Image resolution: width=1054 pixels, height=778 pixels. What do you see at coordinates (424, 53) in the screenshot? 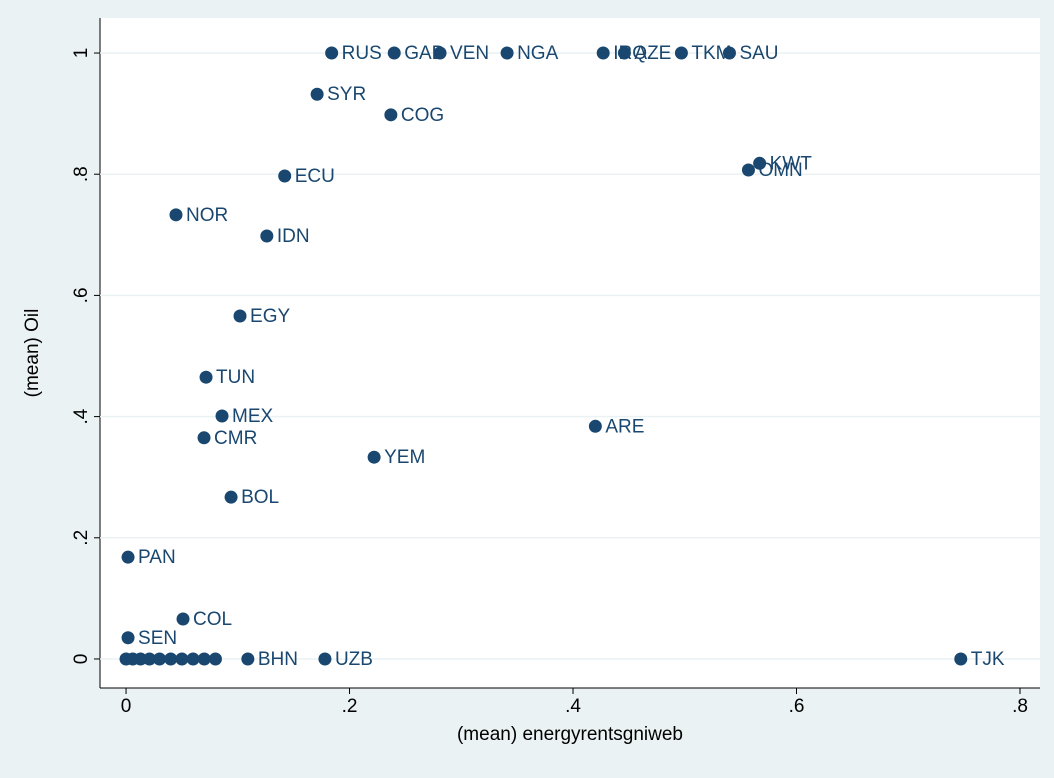
I see `point-label: GAB` at bounding box center [424, 53].